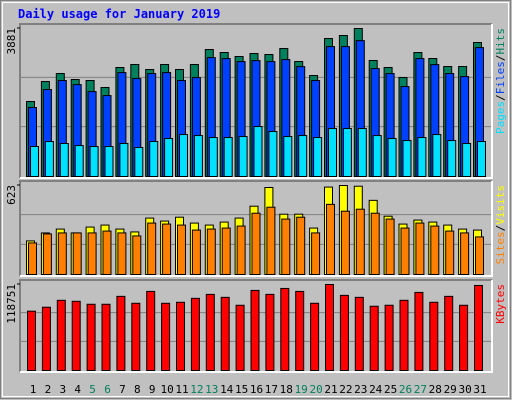  I want to click on legend-entry: Visits, so click(500, 205).